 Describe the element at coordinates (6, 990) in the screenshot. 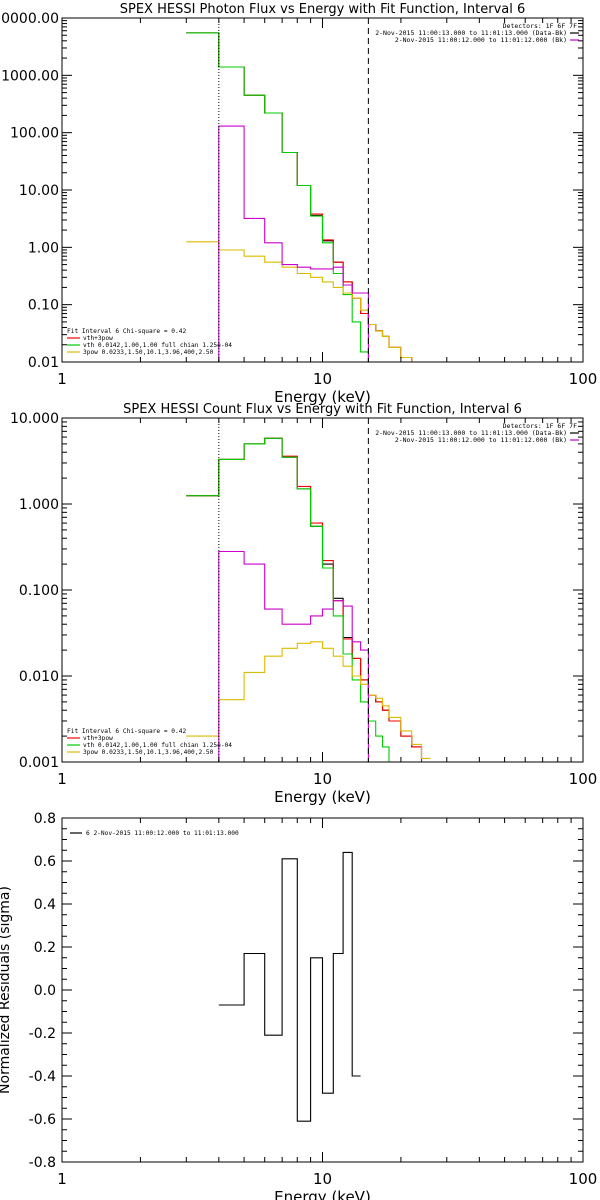

I see `y-axis-label: Normalized Residuals (sigma)` at that location.